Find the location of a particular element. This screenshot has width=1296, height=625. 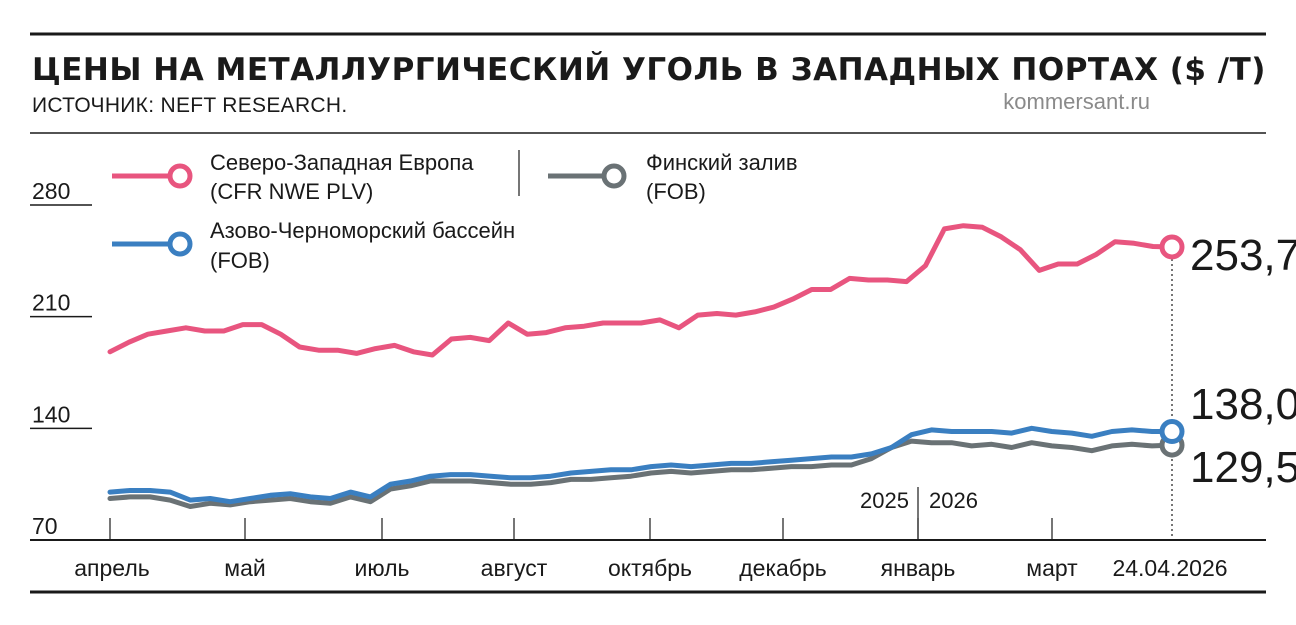

legend-label-finland: Финский залив is located at coordinates (722, 162).